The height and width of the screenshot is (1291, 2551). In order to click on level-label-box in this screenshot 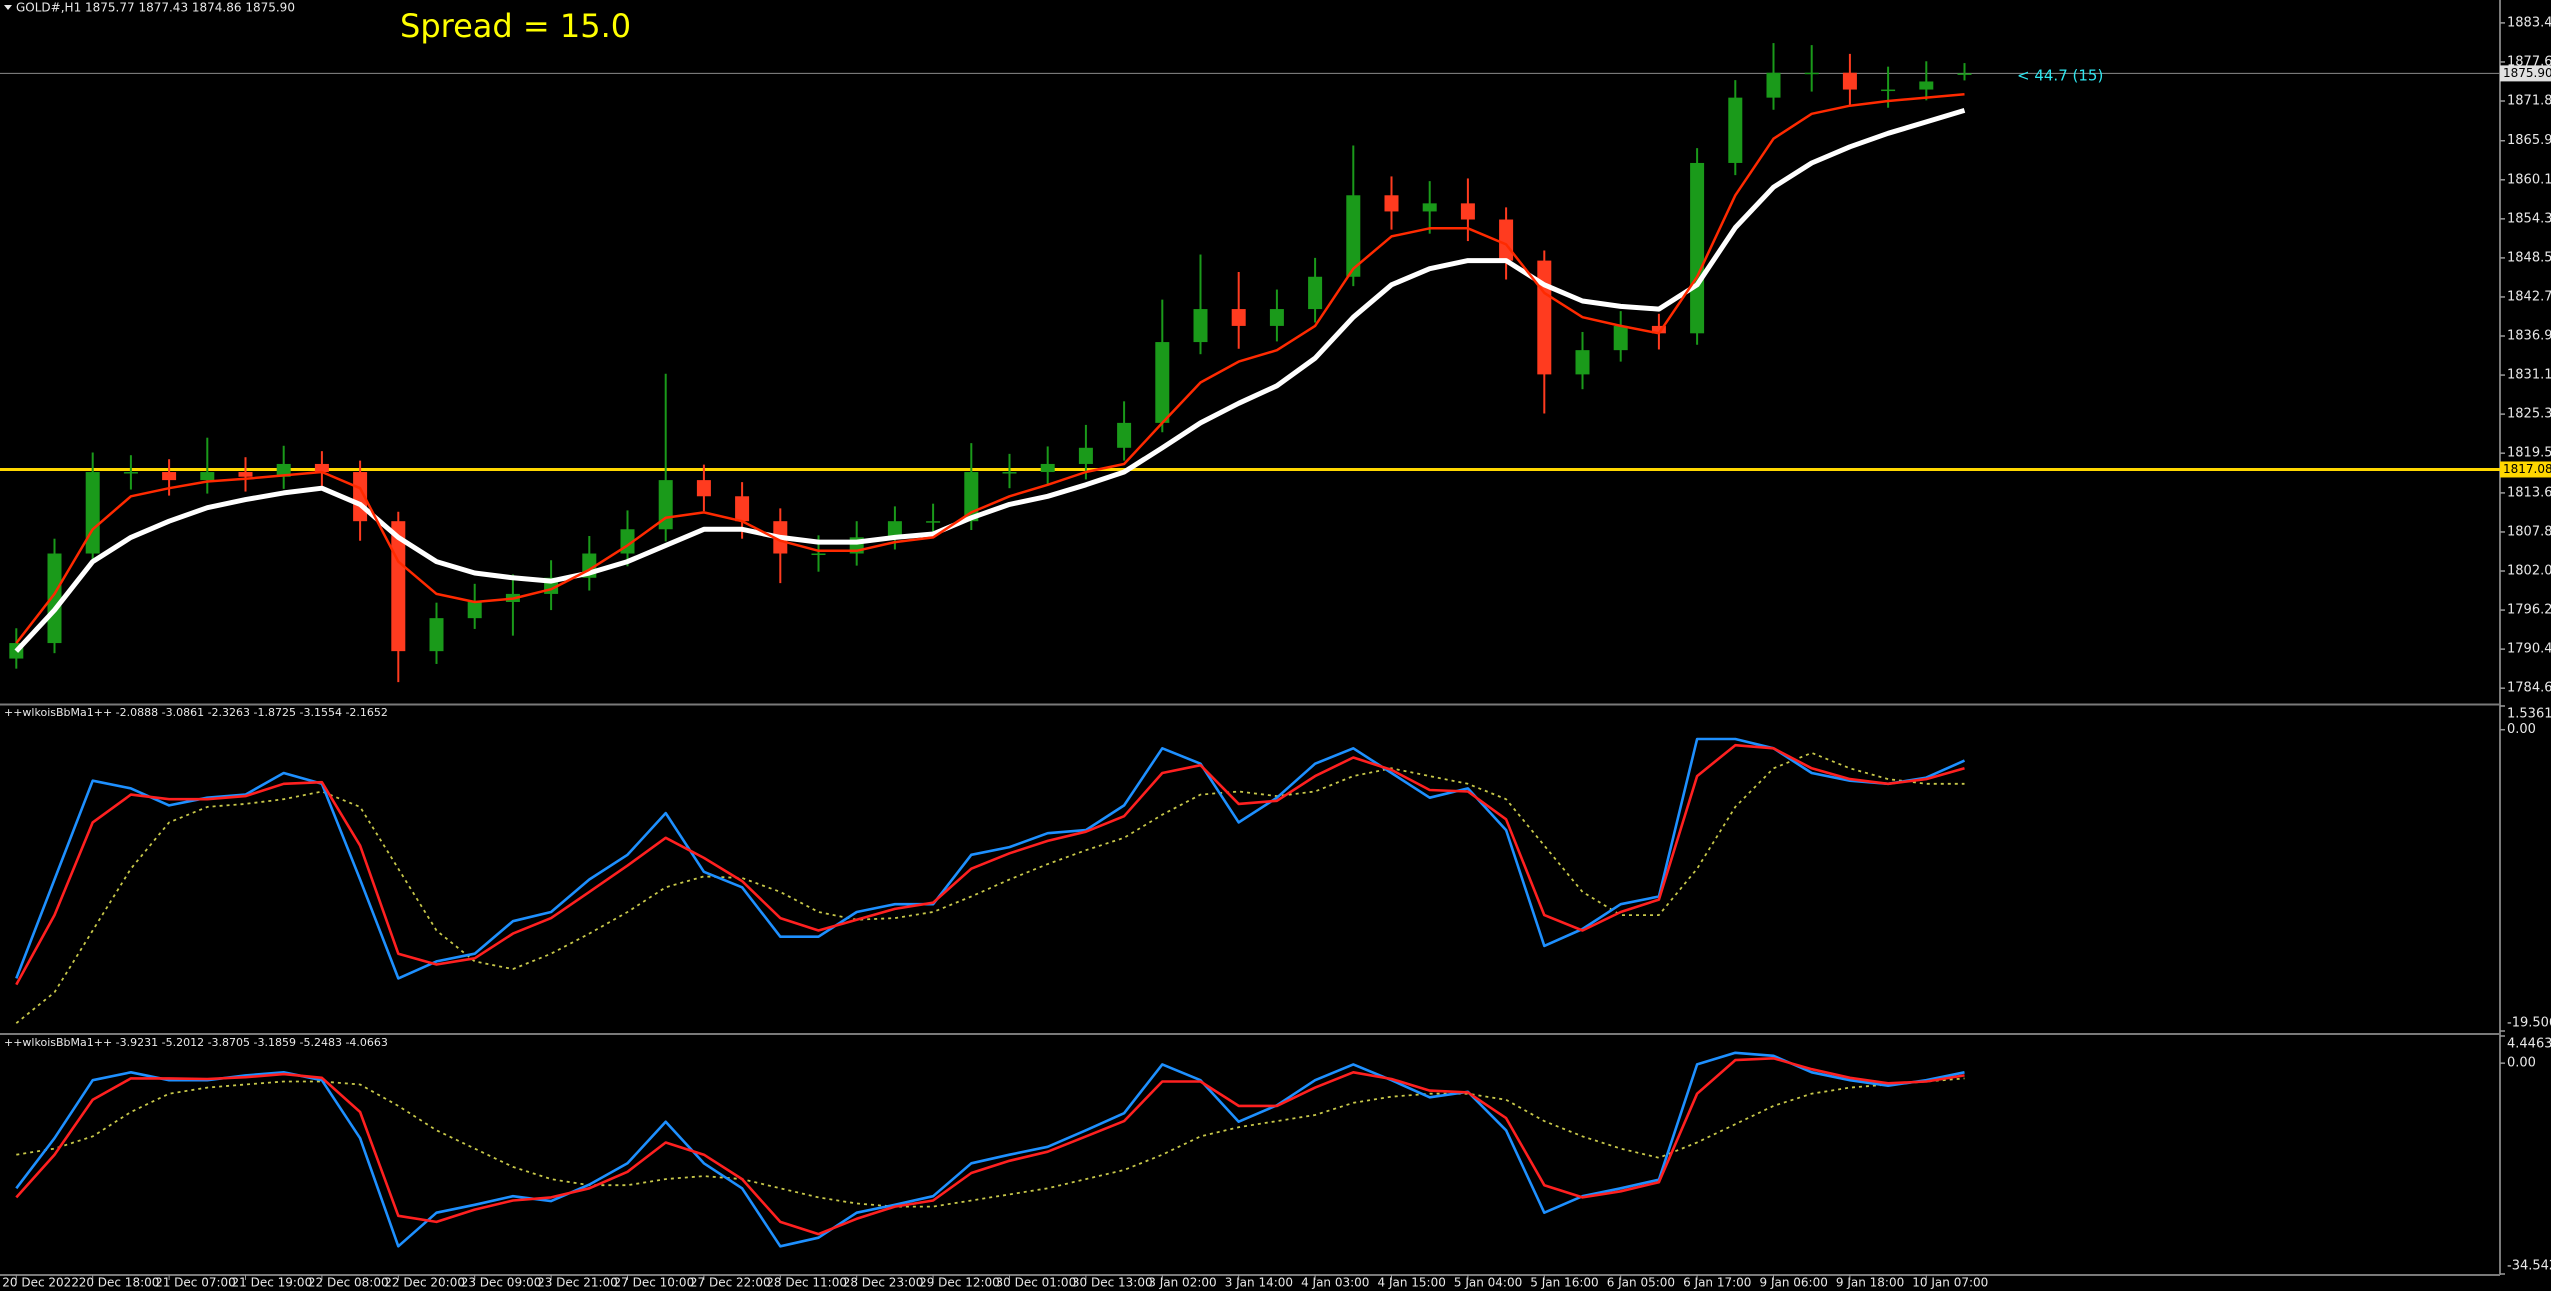, I will do `click(2525, 469)`.